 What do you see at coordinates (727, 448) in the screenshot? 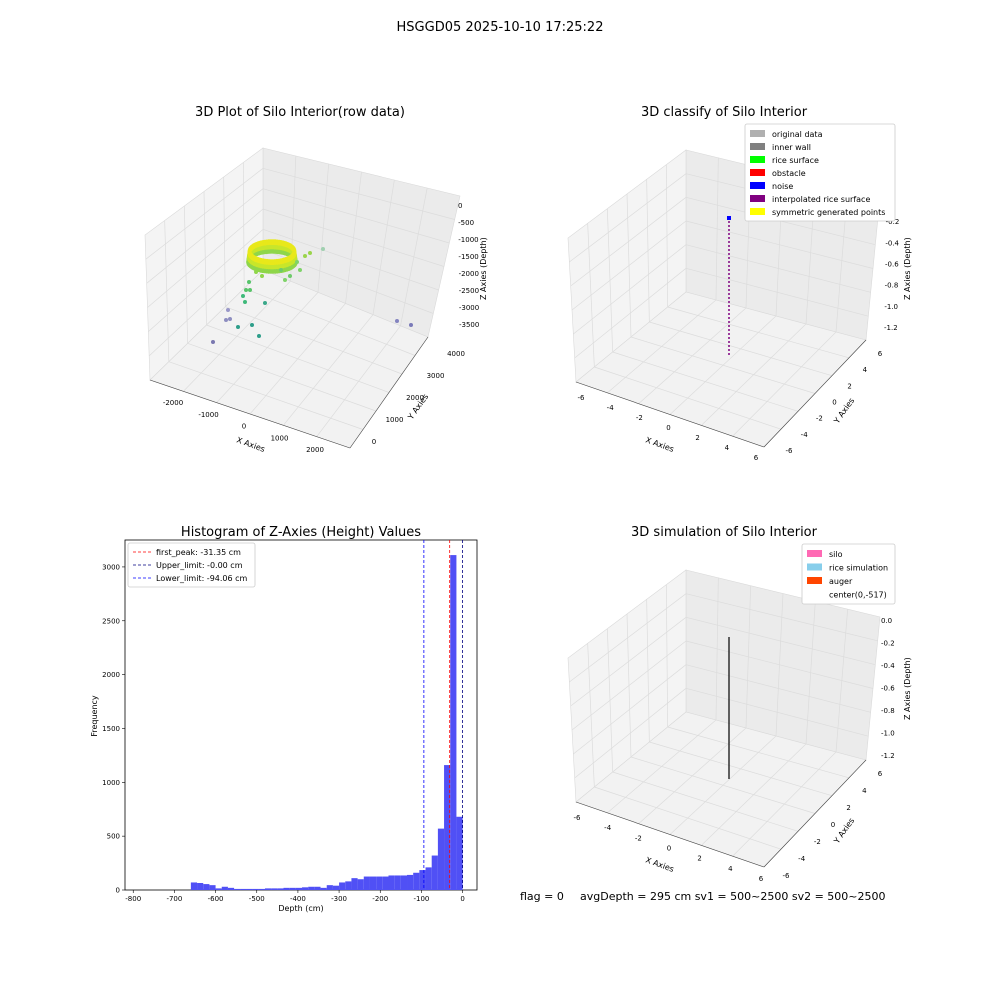
I see `classify-x-tick-label: 4` at bounding box center [727, 448].